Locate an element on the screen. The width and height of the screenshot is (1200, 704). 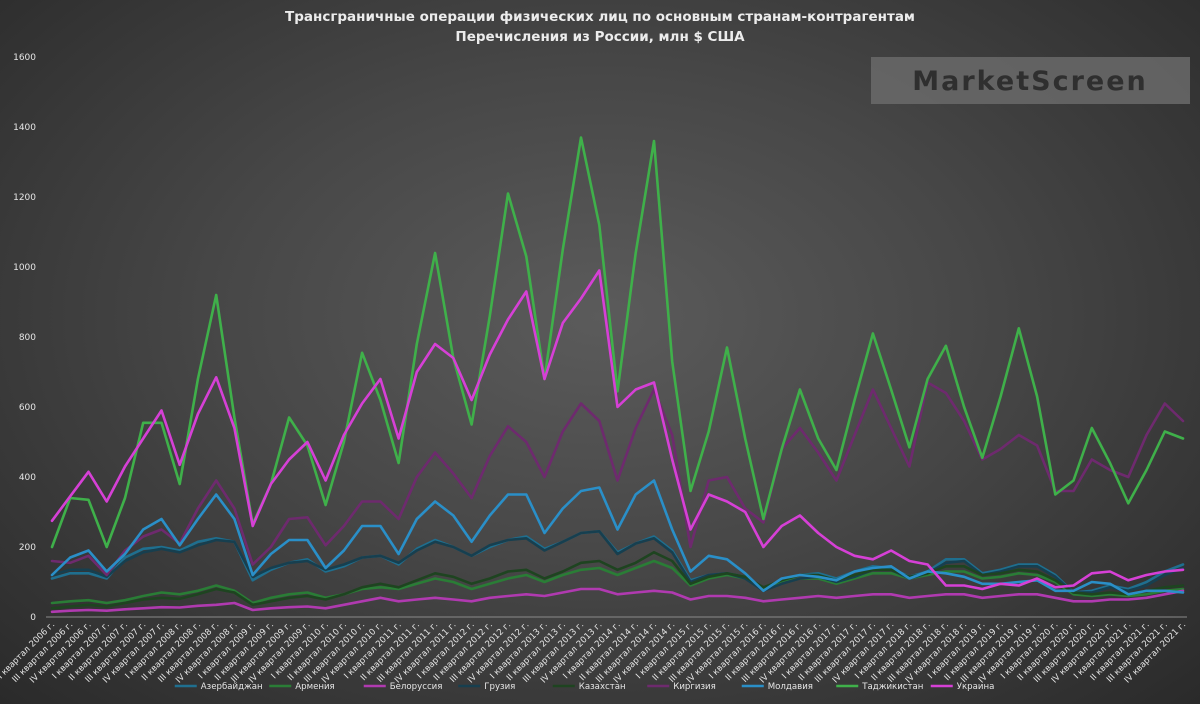
watermark: MarketScreen is located at coordinates (1030, 80).